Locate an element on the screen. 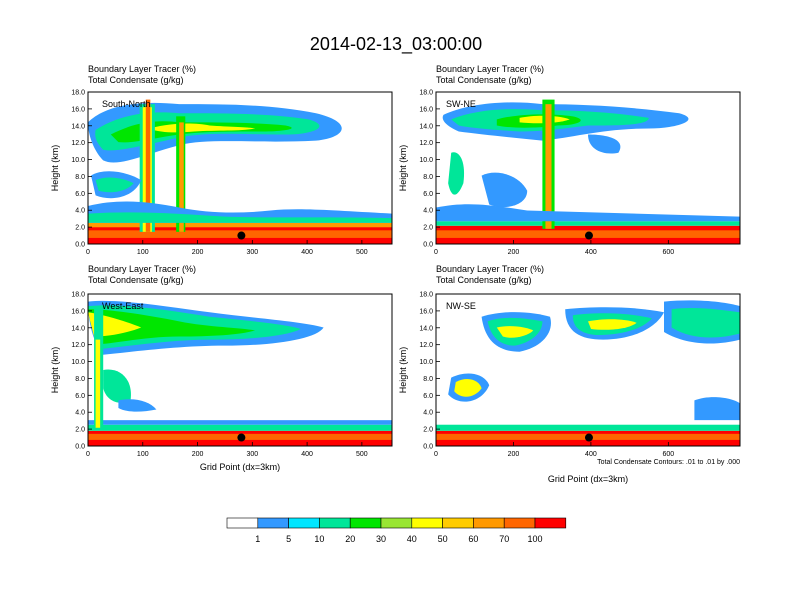  colorbar-label: 70 is located at coordinates (504, 539).